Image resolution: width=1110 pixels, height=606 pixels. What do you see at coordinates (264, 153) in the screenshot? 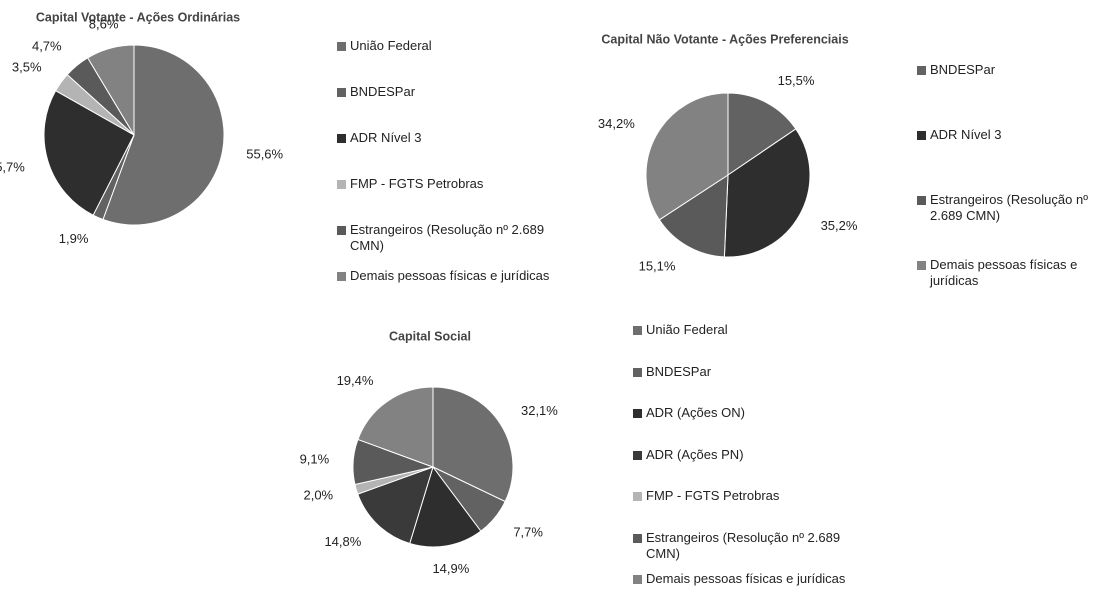
I see `data-label: 55,6%` at bounding box center [264, 153].